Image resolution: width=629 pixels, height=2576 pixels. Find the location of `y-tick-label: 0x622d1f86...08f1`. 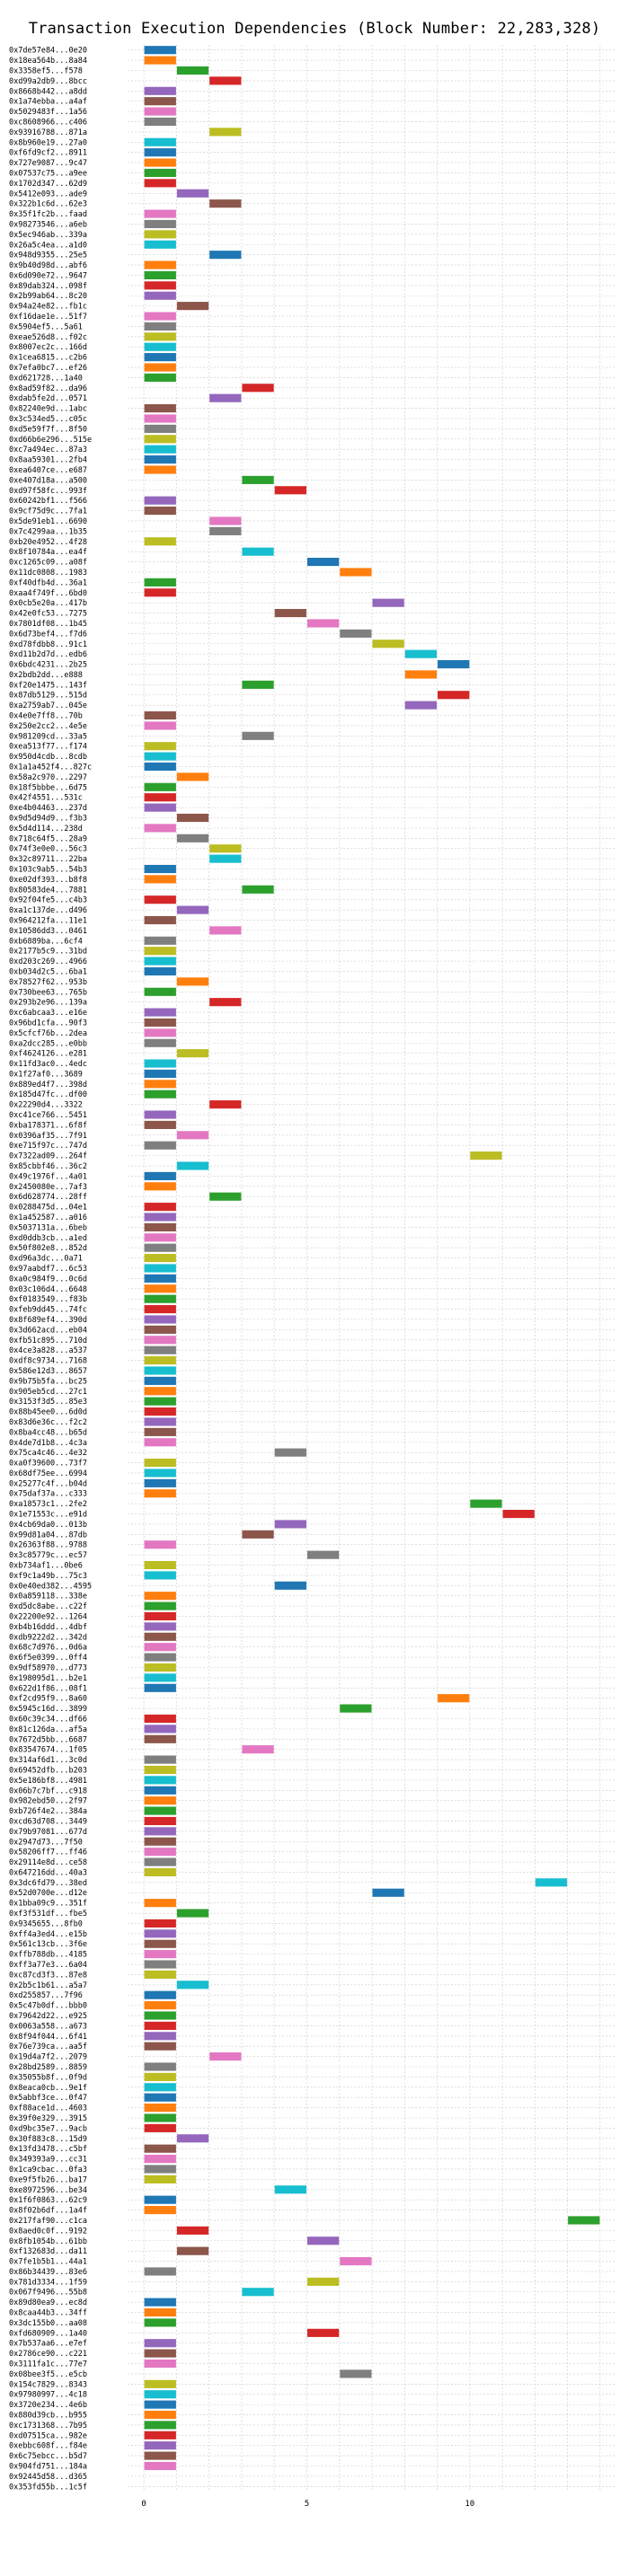

y-tick-label: 0x622d1f86...08f1 is located at coordinates (48, 1688).